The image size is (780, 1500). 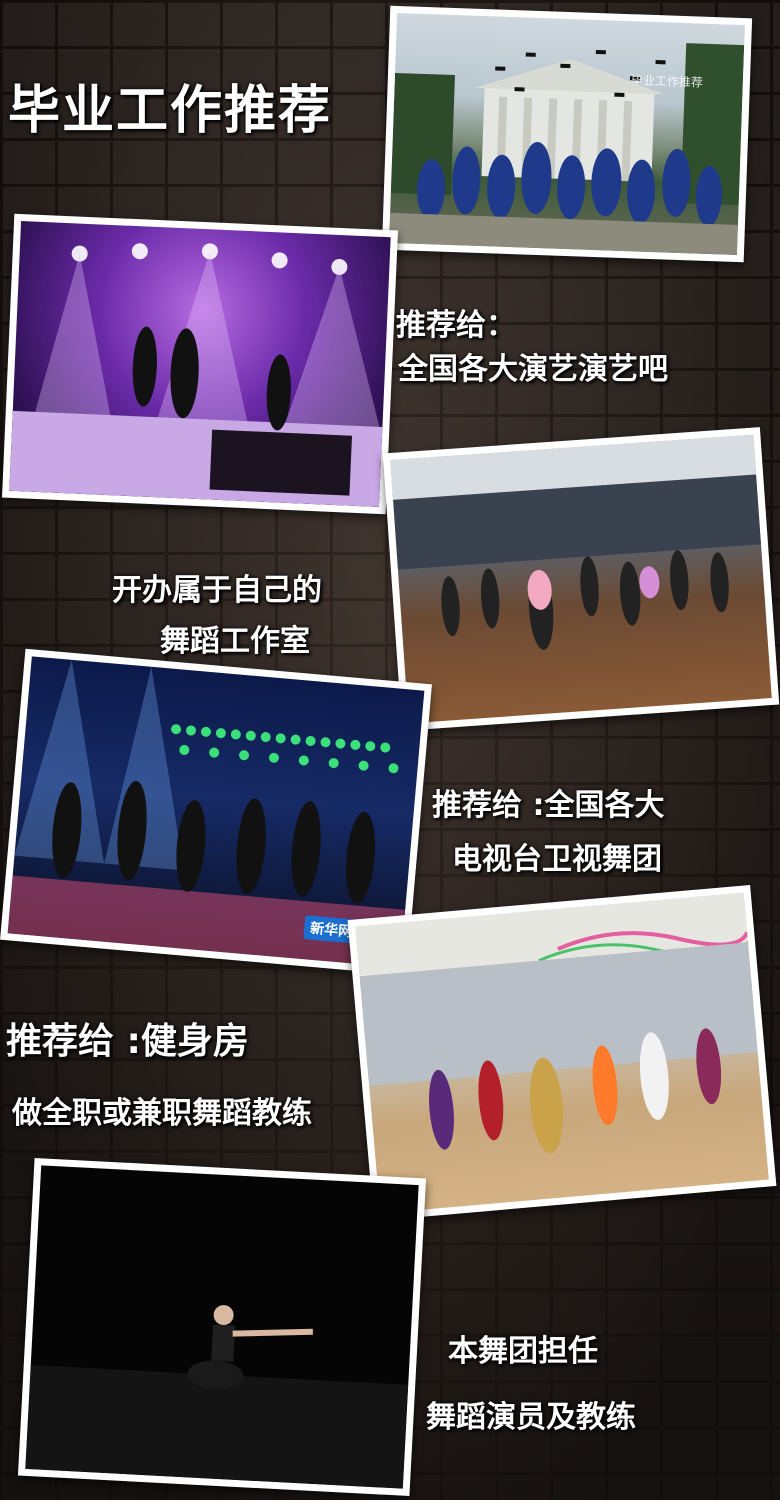 I want to click on caption-studio-line2: 舞蹈工作室, so click(x=235, y=641).